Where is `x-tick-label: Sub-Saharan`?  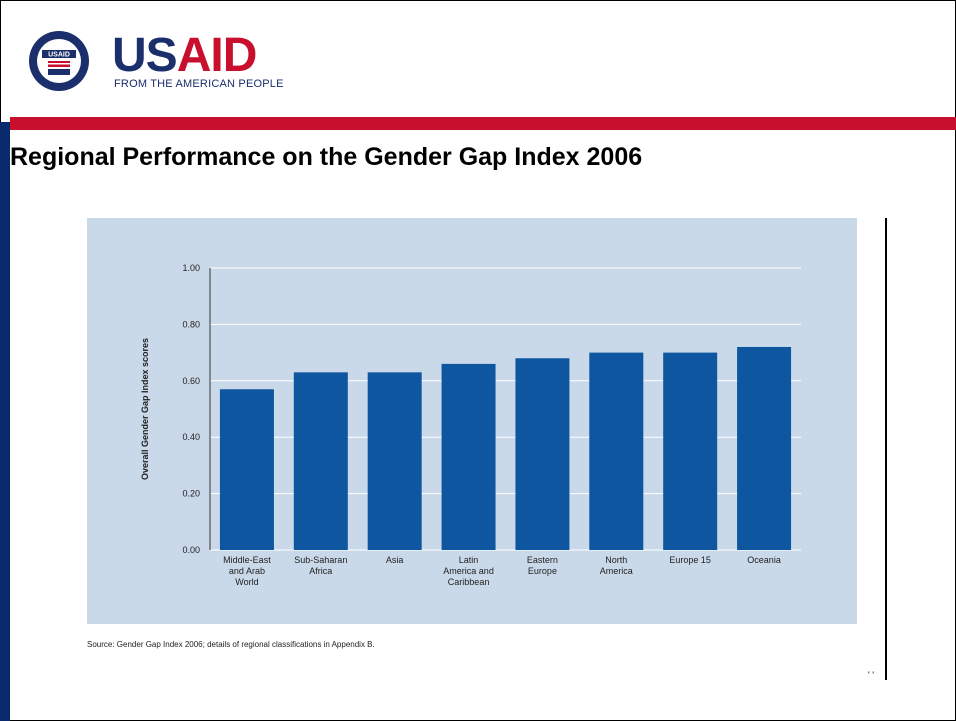 x-tick-label: Sub-Saharan is located at coordinates (320, 560).